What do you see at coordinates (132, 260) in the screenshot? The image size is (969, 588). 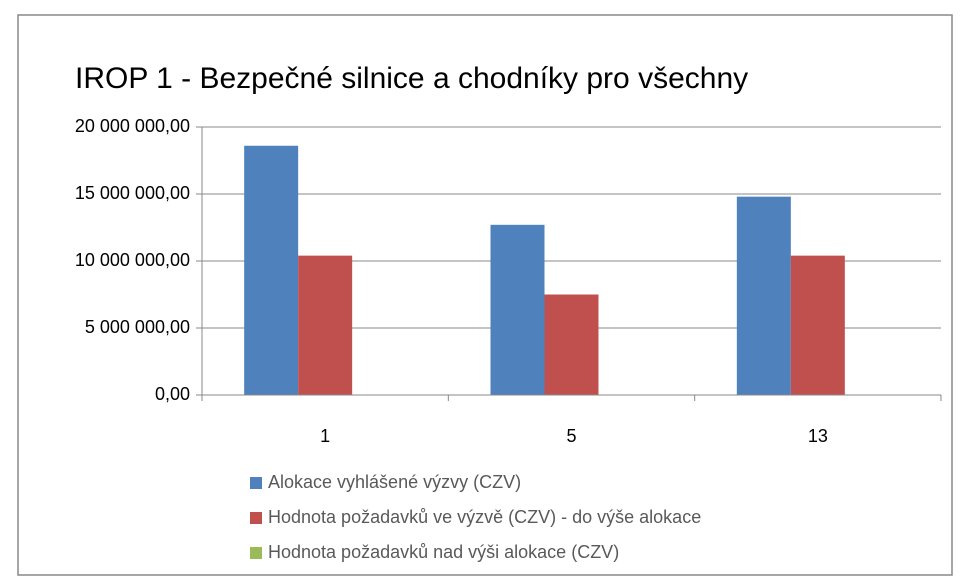 I see `y-tick-label: 10 000 000,00` at bounding box center [132, 260].